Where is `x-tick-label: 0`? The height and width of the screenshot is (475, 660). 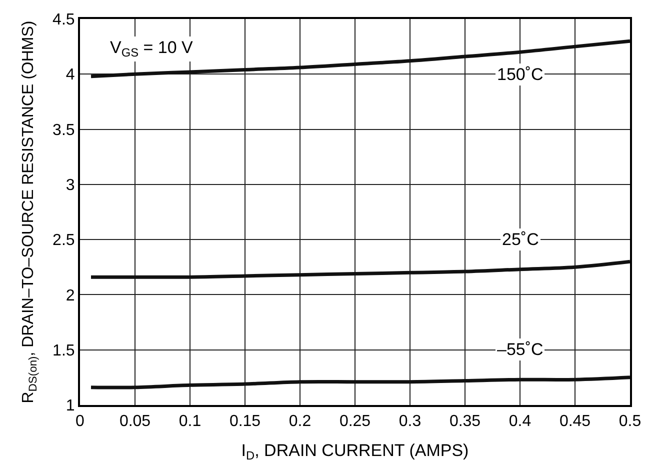 x-tick-label: 0 is located at coordinates (80, 421).